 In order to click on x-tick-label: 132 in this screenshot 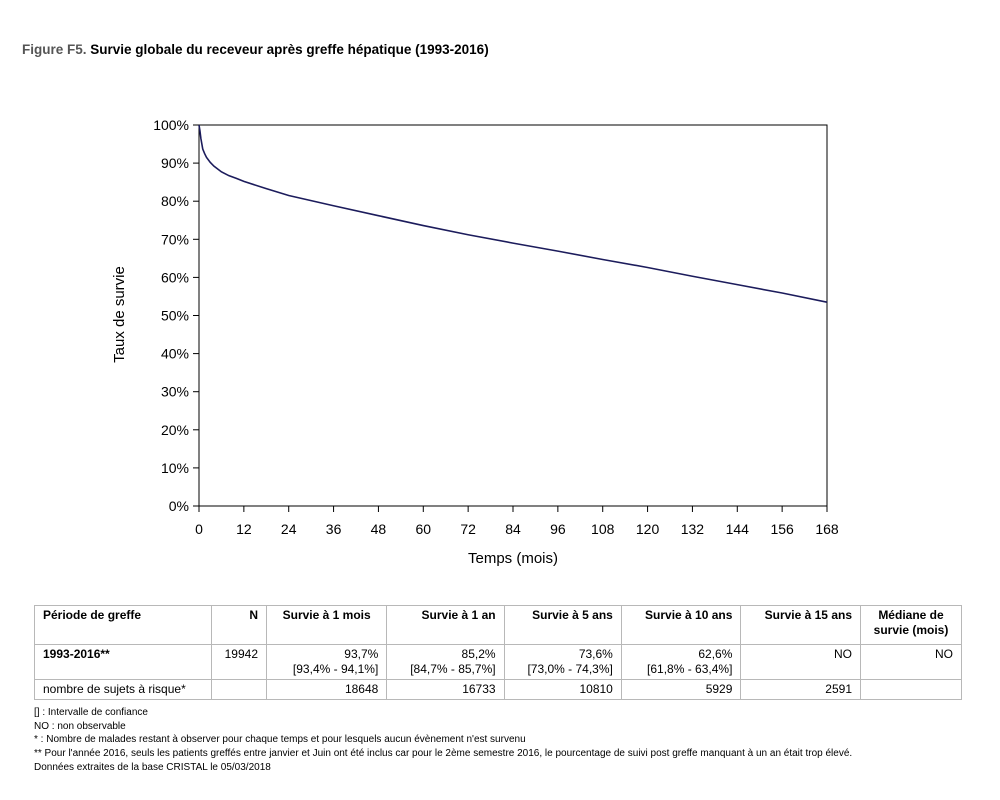, I will do `click(693, 529)`.